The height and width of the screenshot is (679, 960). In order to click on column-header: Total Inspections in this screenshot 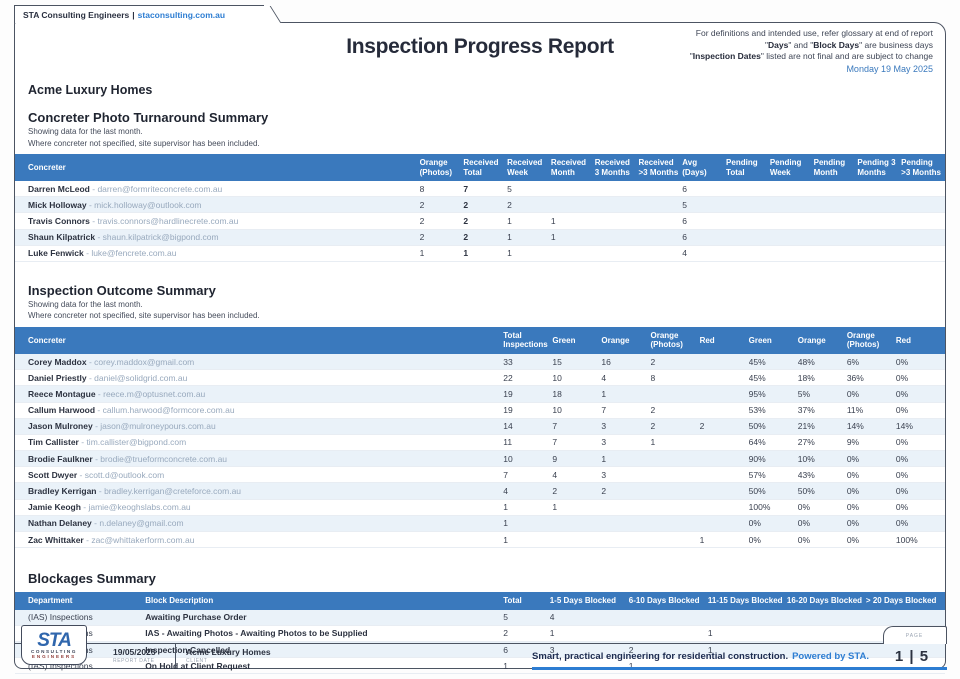, I will do `click(528, 340)`.